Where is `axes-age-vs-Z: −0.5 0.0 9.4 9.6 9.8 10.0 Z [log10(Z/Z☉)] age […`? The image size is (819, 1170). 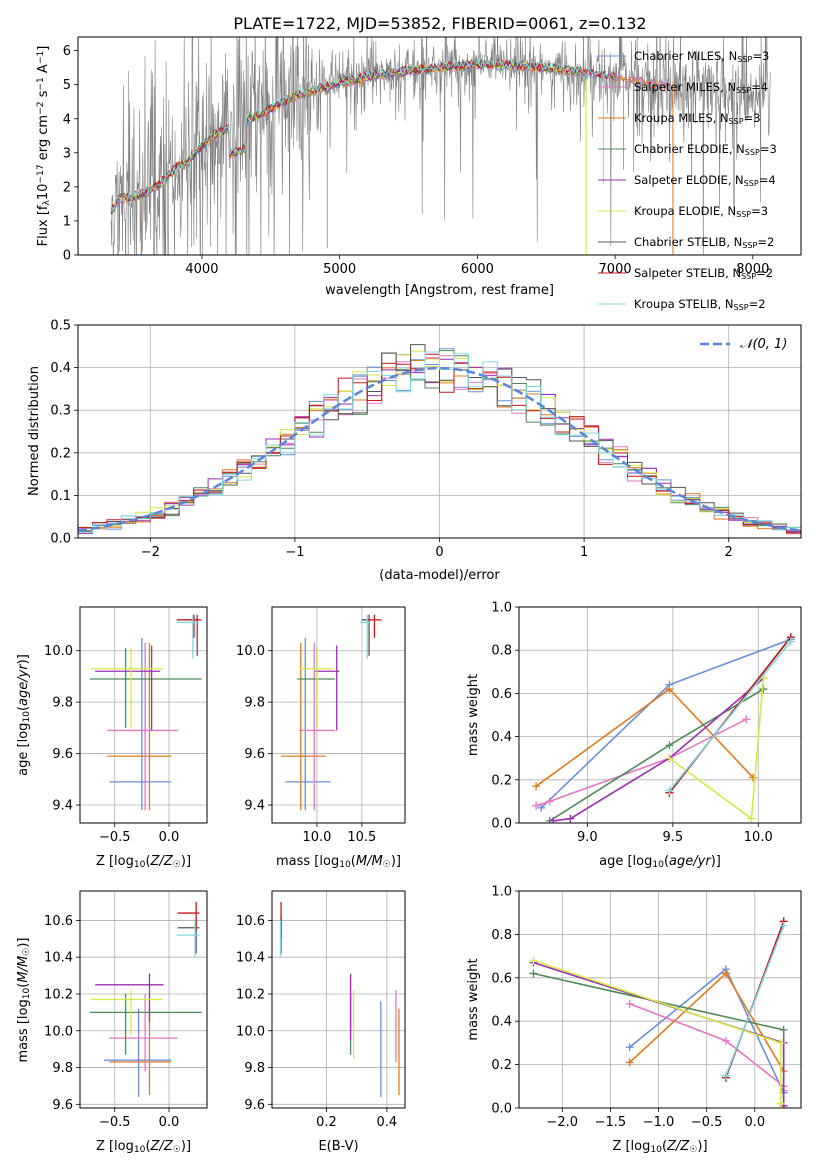 axes-age-vs-Z: −0.5 0.0 9.4 9.6 9.8 10.0 Z [log10(Z/Z☉)] age [… is located at coordinates (112, 738).